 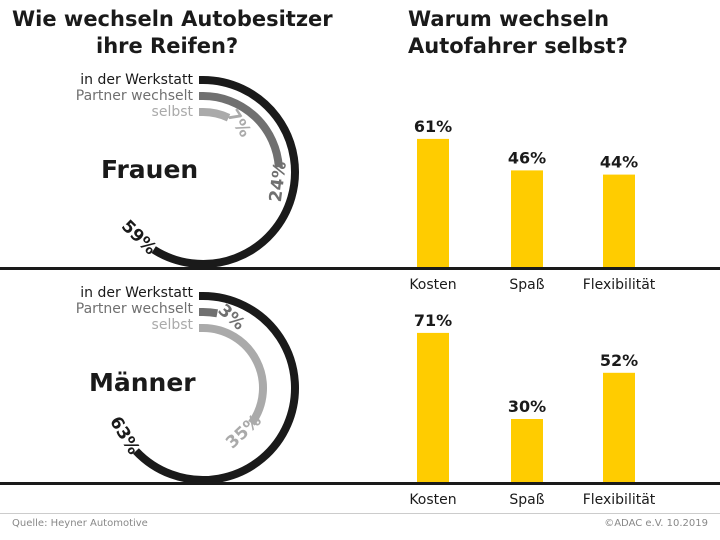 I want to click on divider-maenner, so click(x=360, y=483).